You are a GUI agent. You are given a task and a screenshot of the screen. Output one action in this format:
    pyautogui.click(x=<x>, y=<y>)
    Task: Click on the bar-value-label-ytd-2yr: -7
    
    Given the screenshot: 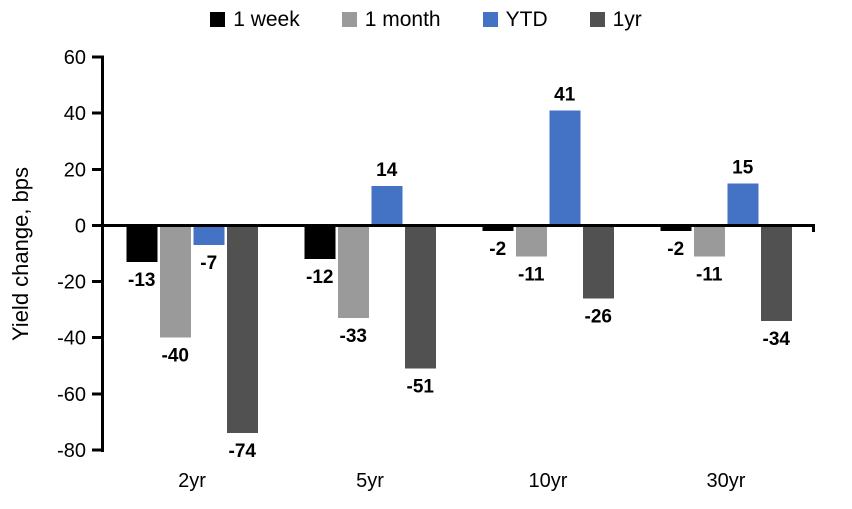 What is the action you would take?
    pyautogui.click(x=208, y=263)
    